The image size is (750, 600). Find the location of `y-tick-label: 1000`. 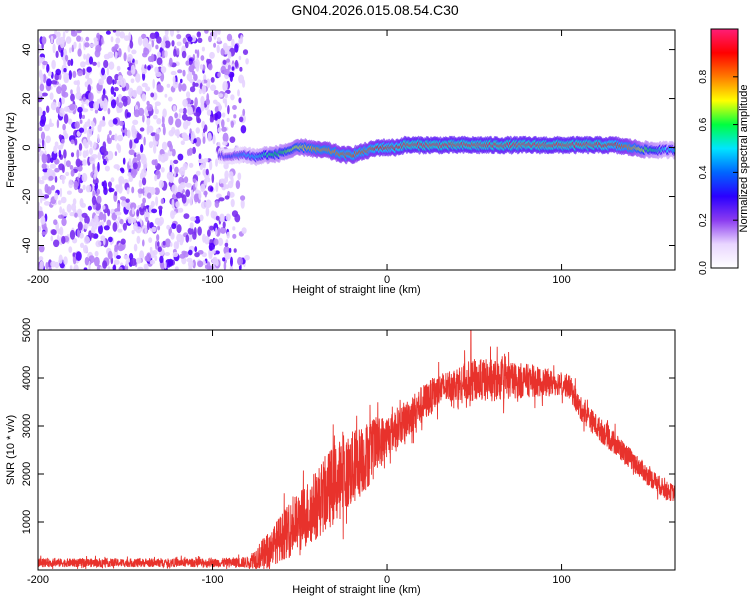

y-tick-label: 1000 is located at coordinates (27, 522).